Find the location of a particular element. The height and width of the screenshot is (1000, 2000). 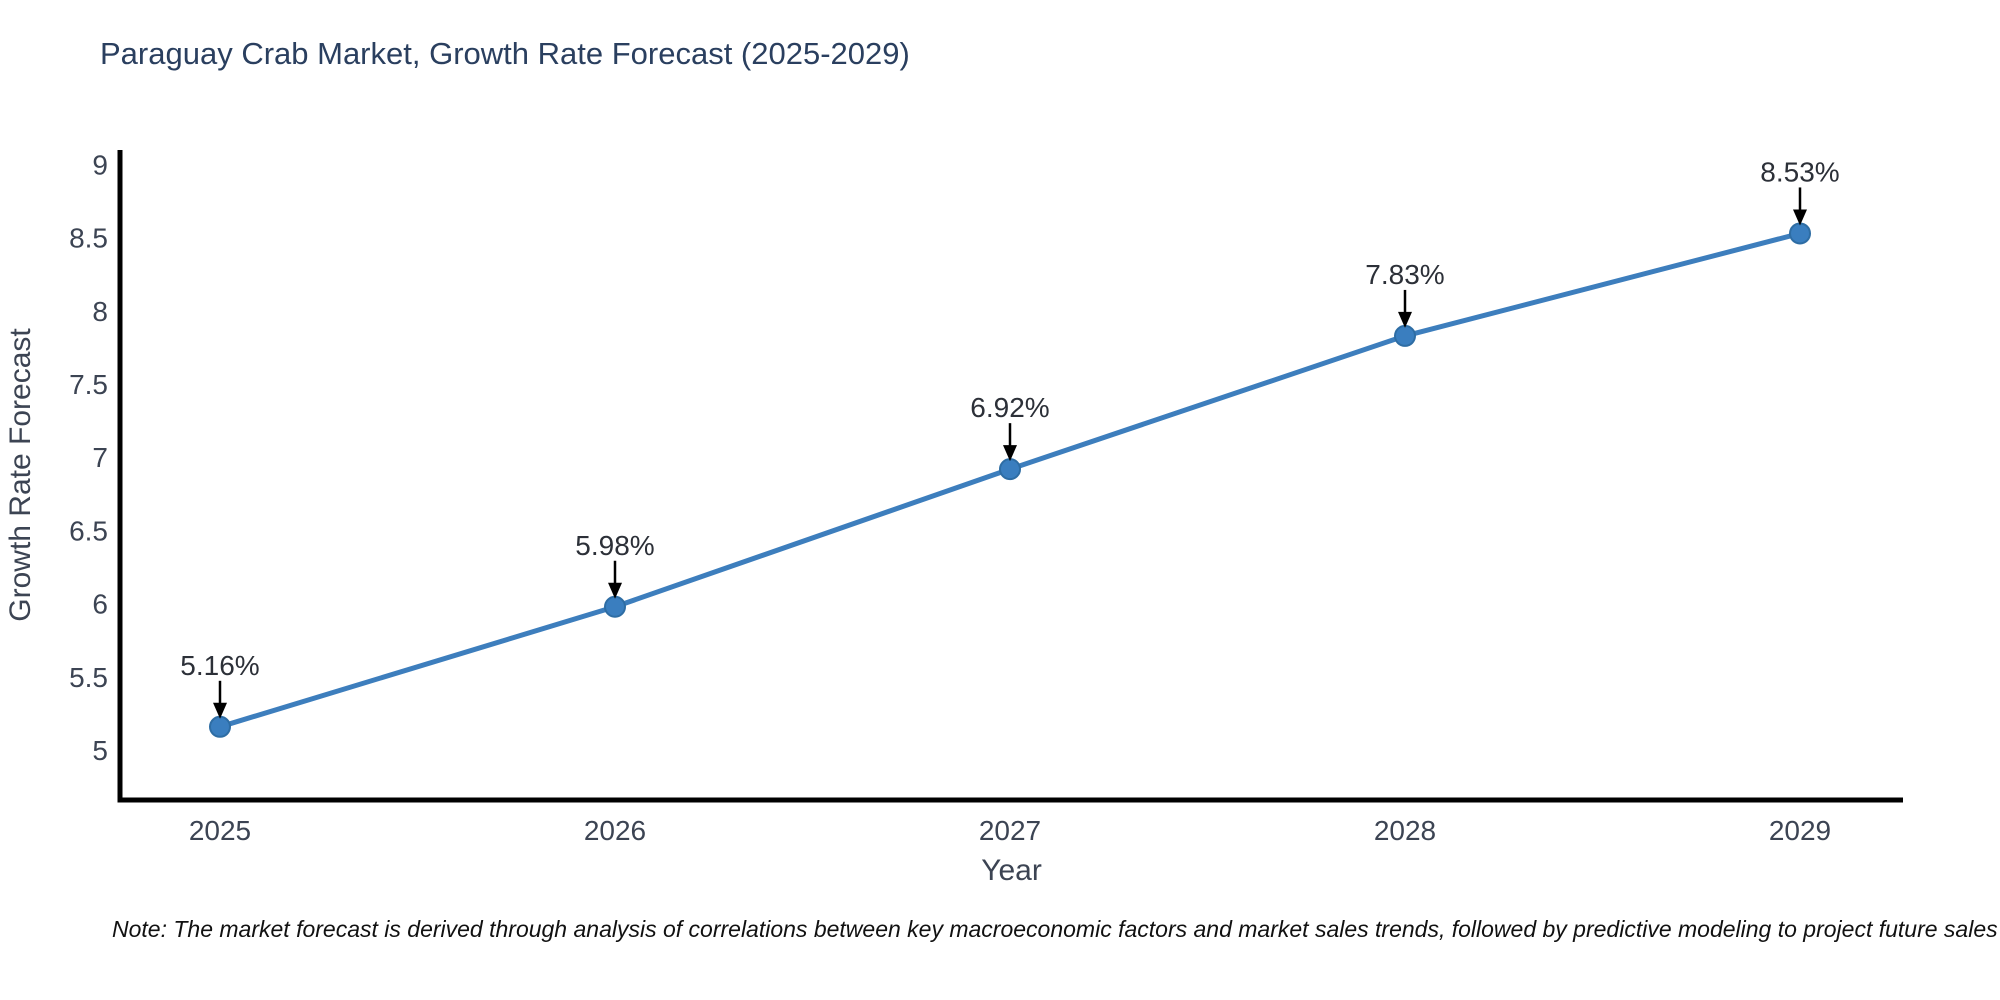

y-tick-label: 7 is located at coordinates (100, 457).